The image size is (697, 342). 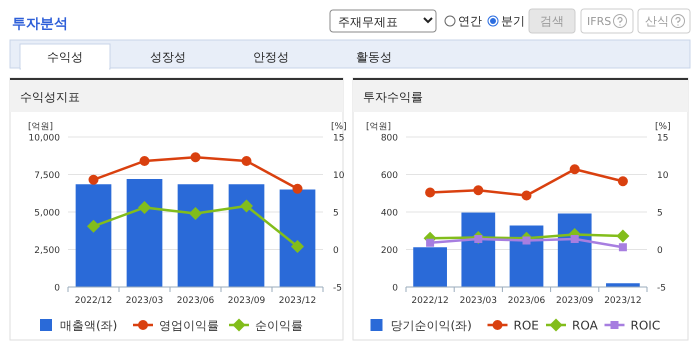 I want to click on text: IFRS, so click(x=599, y=21).